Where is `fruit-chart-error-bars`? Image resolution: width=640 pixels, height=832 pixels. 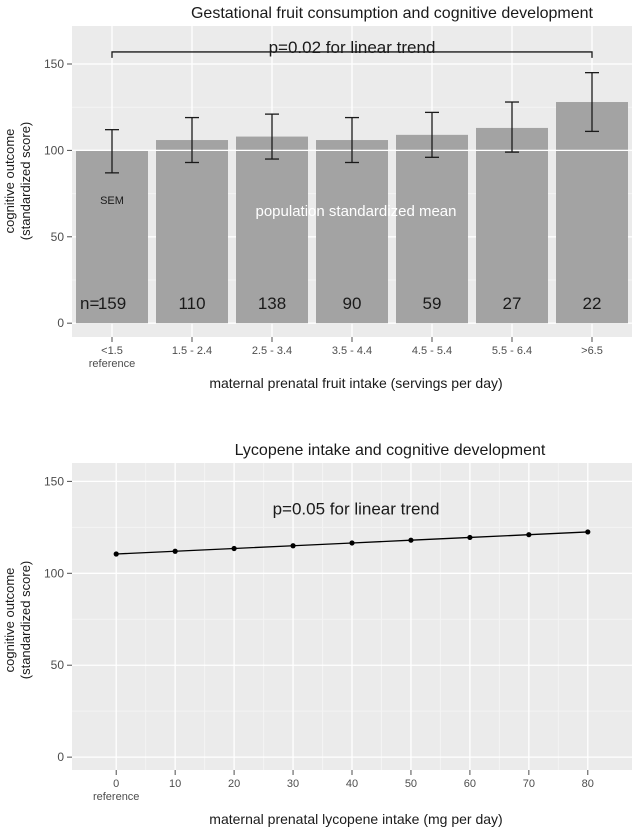 fruit-chart-error-bars is located at coordinates (352, 123).